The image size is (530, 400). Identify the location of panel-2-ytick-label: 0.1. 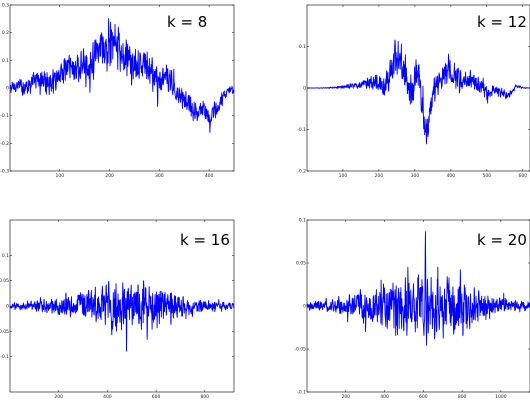
(302, 47).